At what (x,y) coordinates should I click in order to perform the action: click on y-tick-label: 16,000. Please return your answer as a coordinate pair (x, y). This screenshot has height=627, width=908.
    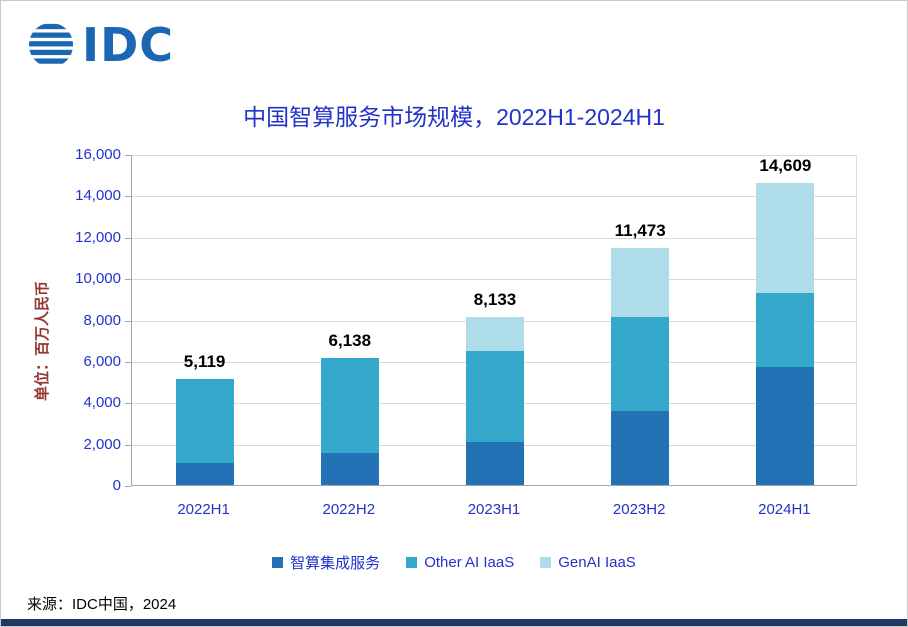
    Looking at the image, I should click on (98, 154).